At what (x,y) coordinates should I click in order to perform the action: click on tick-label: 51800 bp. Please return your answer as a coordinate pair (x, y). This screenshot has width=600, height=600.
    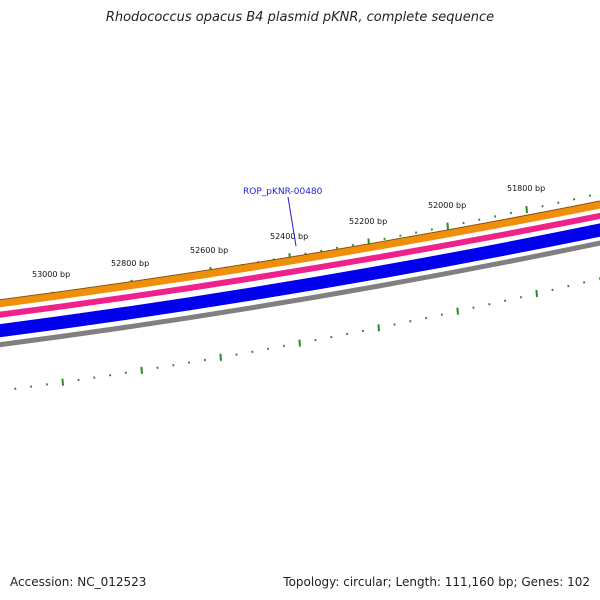
    Looking at the image, I should click on (526, 188).